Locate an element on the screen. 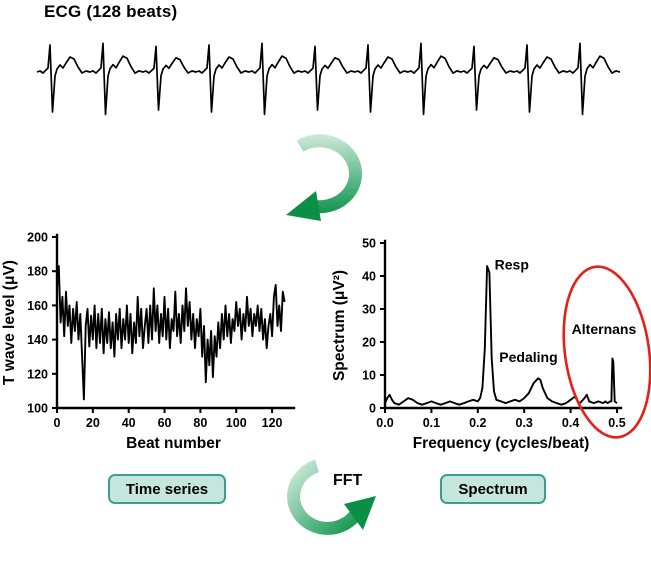 Image resolution: width=651 pixels, height=561 pixels. x-tick-label: 100 is located at coordinates (236, 423).